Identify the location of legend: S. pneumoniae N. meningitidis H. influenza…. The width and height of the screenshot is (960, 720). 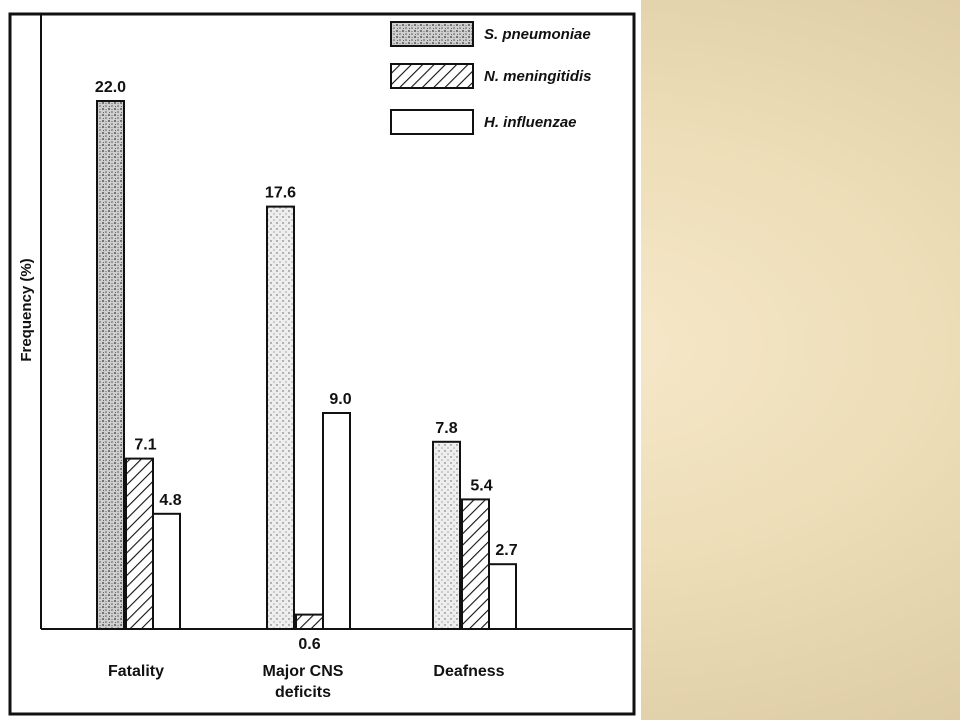
(491, 78).